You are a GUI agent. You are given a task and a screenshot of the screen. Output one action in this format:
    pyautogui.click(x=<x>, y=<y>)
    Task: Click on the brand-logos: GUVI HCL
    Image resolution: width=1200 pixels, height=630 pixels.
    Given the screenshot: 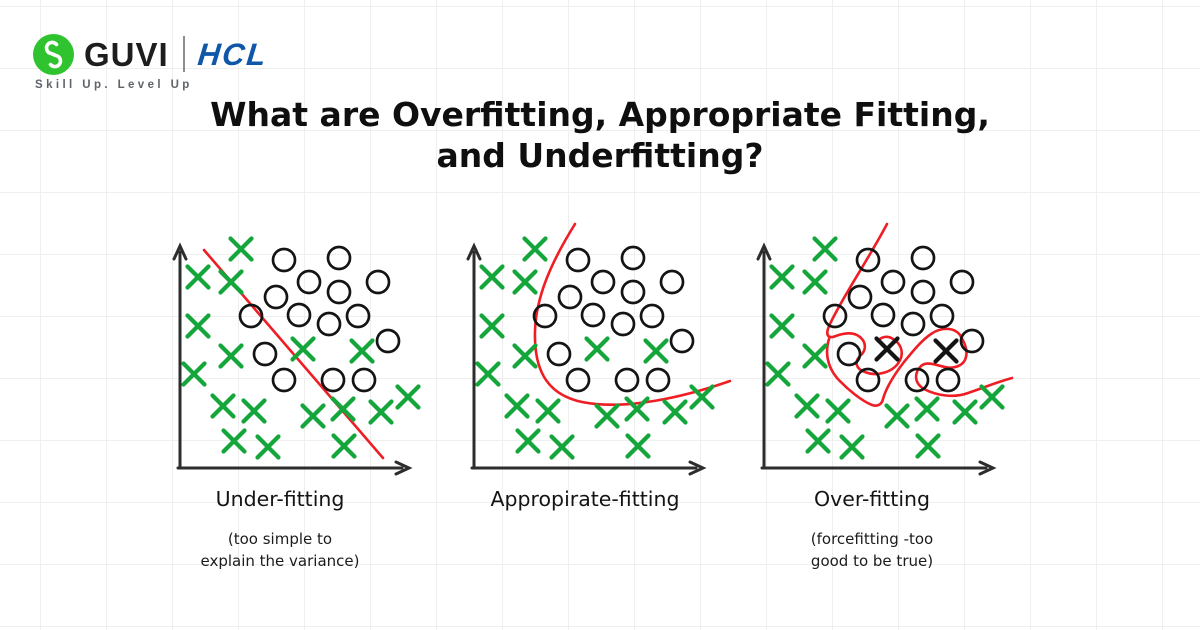 What is the action you would take?
    pyautogui.click(x=151, y=54)
    